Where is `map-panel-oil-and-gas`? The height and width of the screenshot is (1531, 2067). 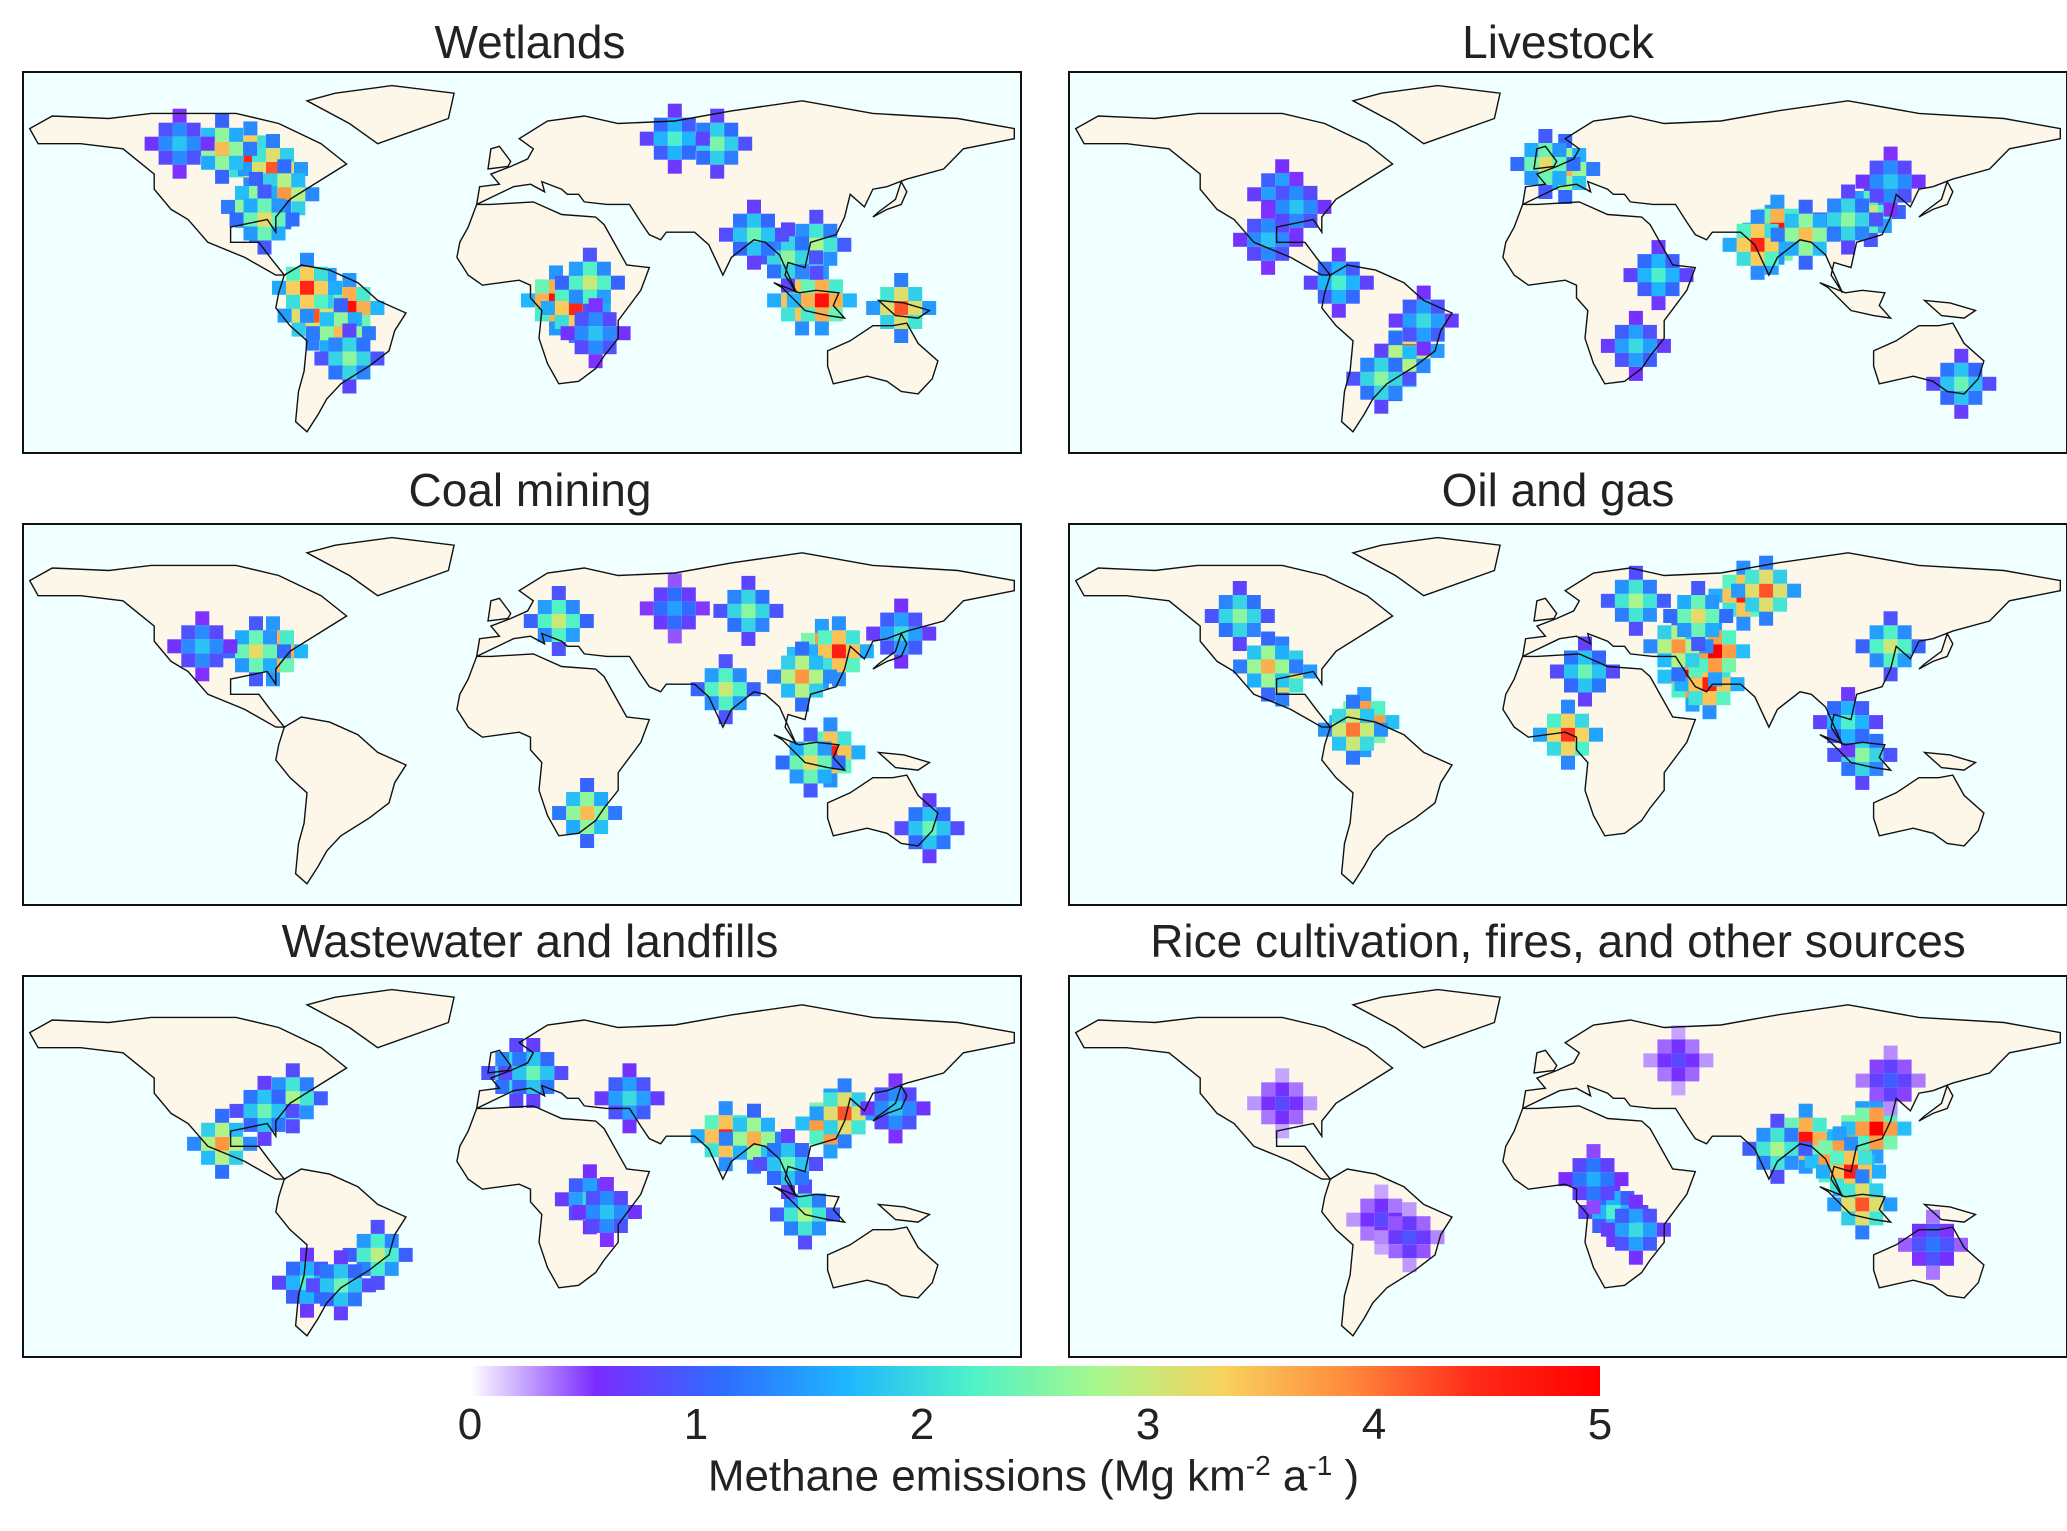
map-panel-oil-and-gas is located at coordinates (1567, 714).